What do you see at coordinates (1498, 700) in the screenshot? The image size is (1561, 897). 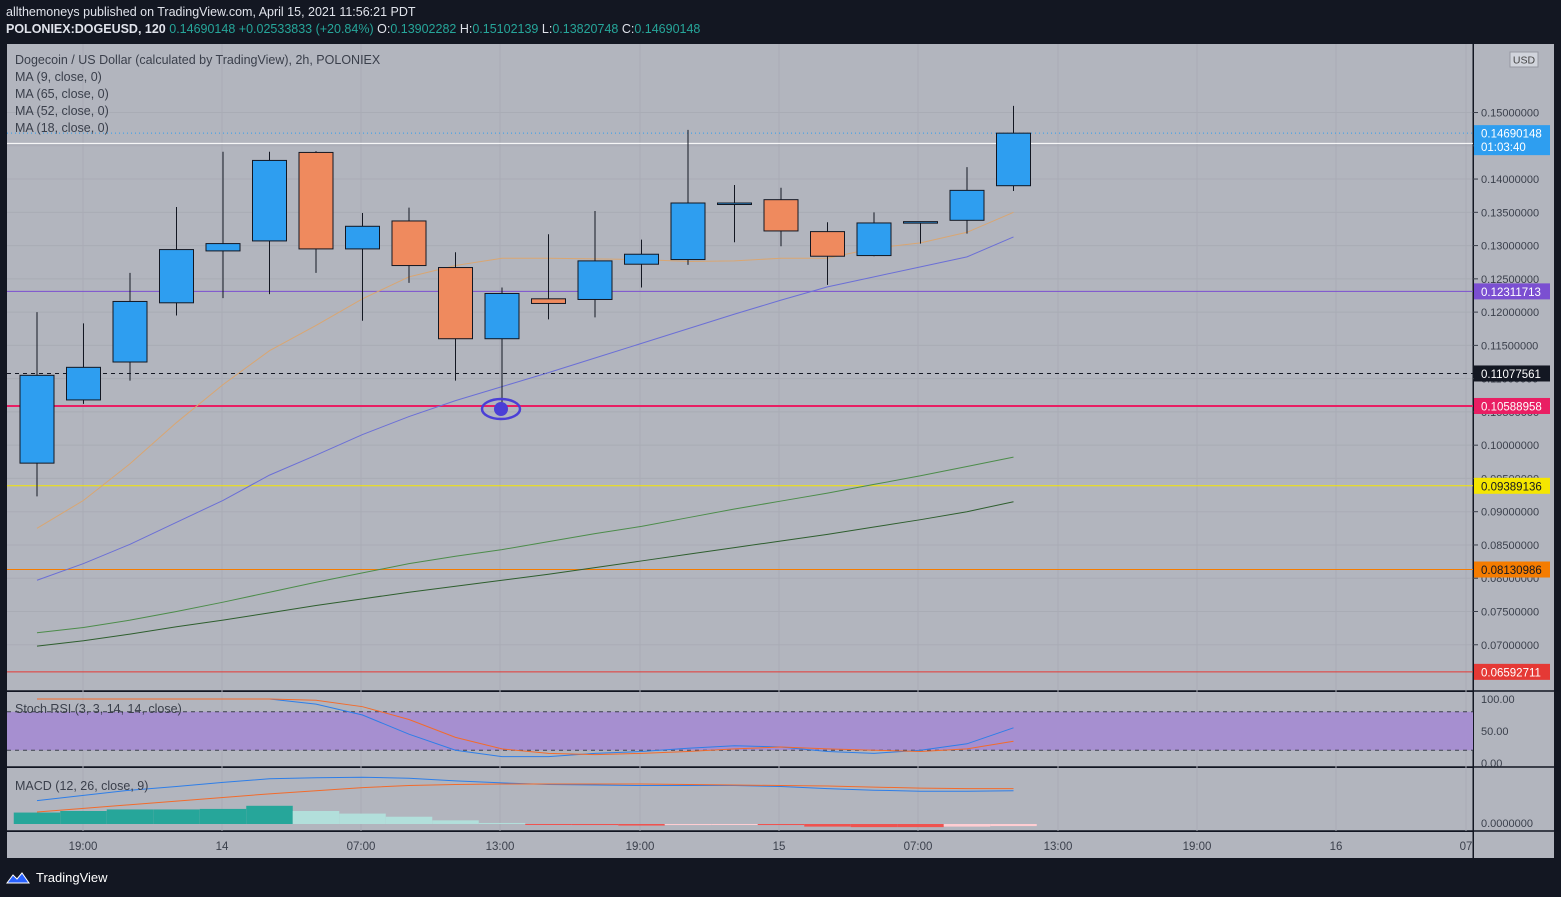 I see `stoch-tick-label: 100.00` at bounding box center [1498, 700].